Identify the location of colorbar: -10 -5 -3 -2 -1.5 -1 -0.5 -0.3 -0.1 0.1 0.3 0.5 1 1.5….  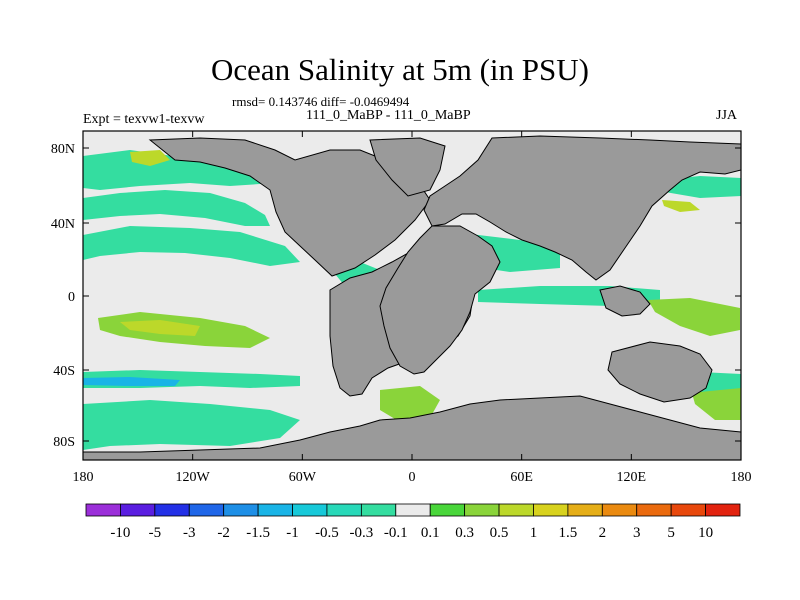
(413, 522).